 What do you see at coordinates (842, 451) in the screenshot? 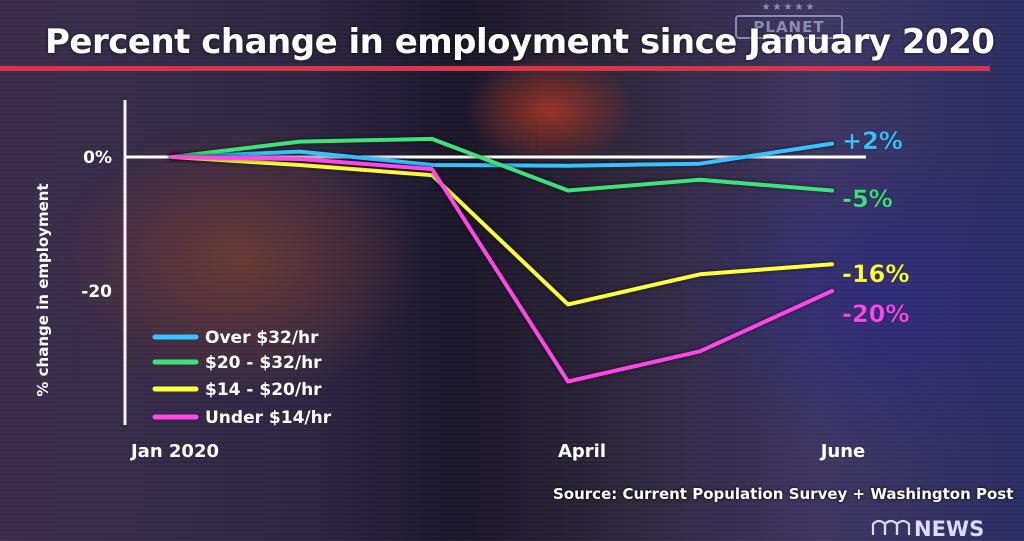
I see `x-tick-label: June` at bounding box center [842, 451].